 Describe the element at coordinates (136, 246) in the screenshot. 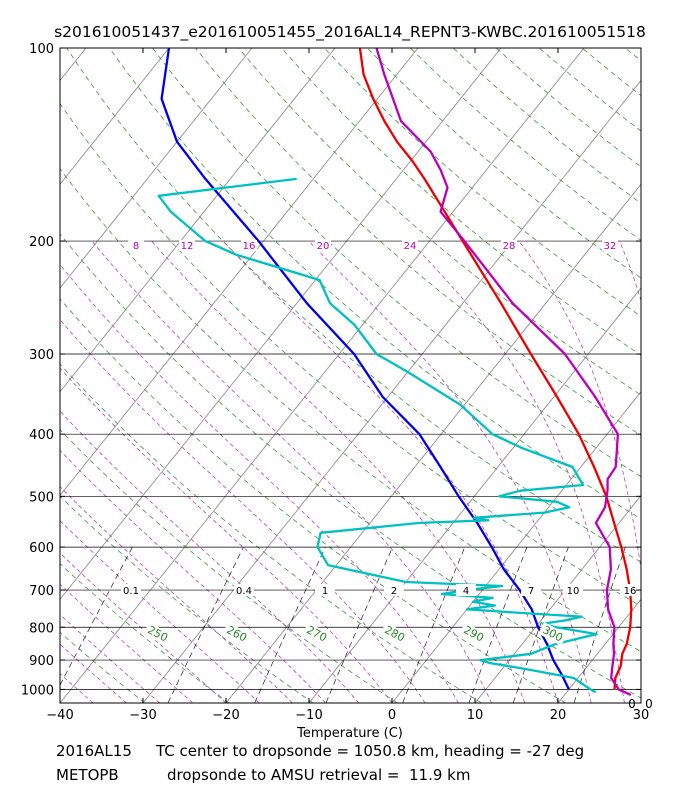

I see `moist-adiabat-label: 8` at that location.